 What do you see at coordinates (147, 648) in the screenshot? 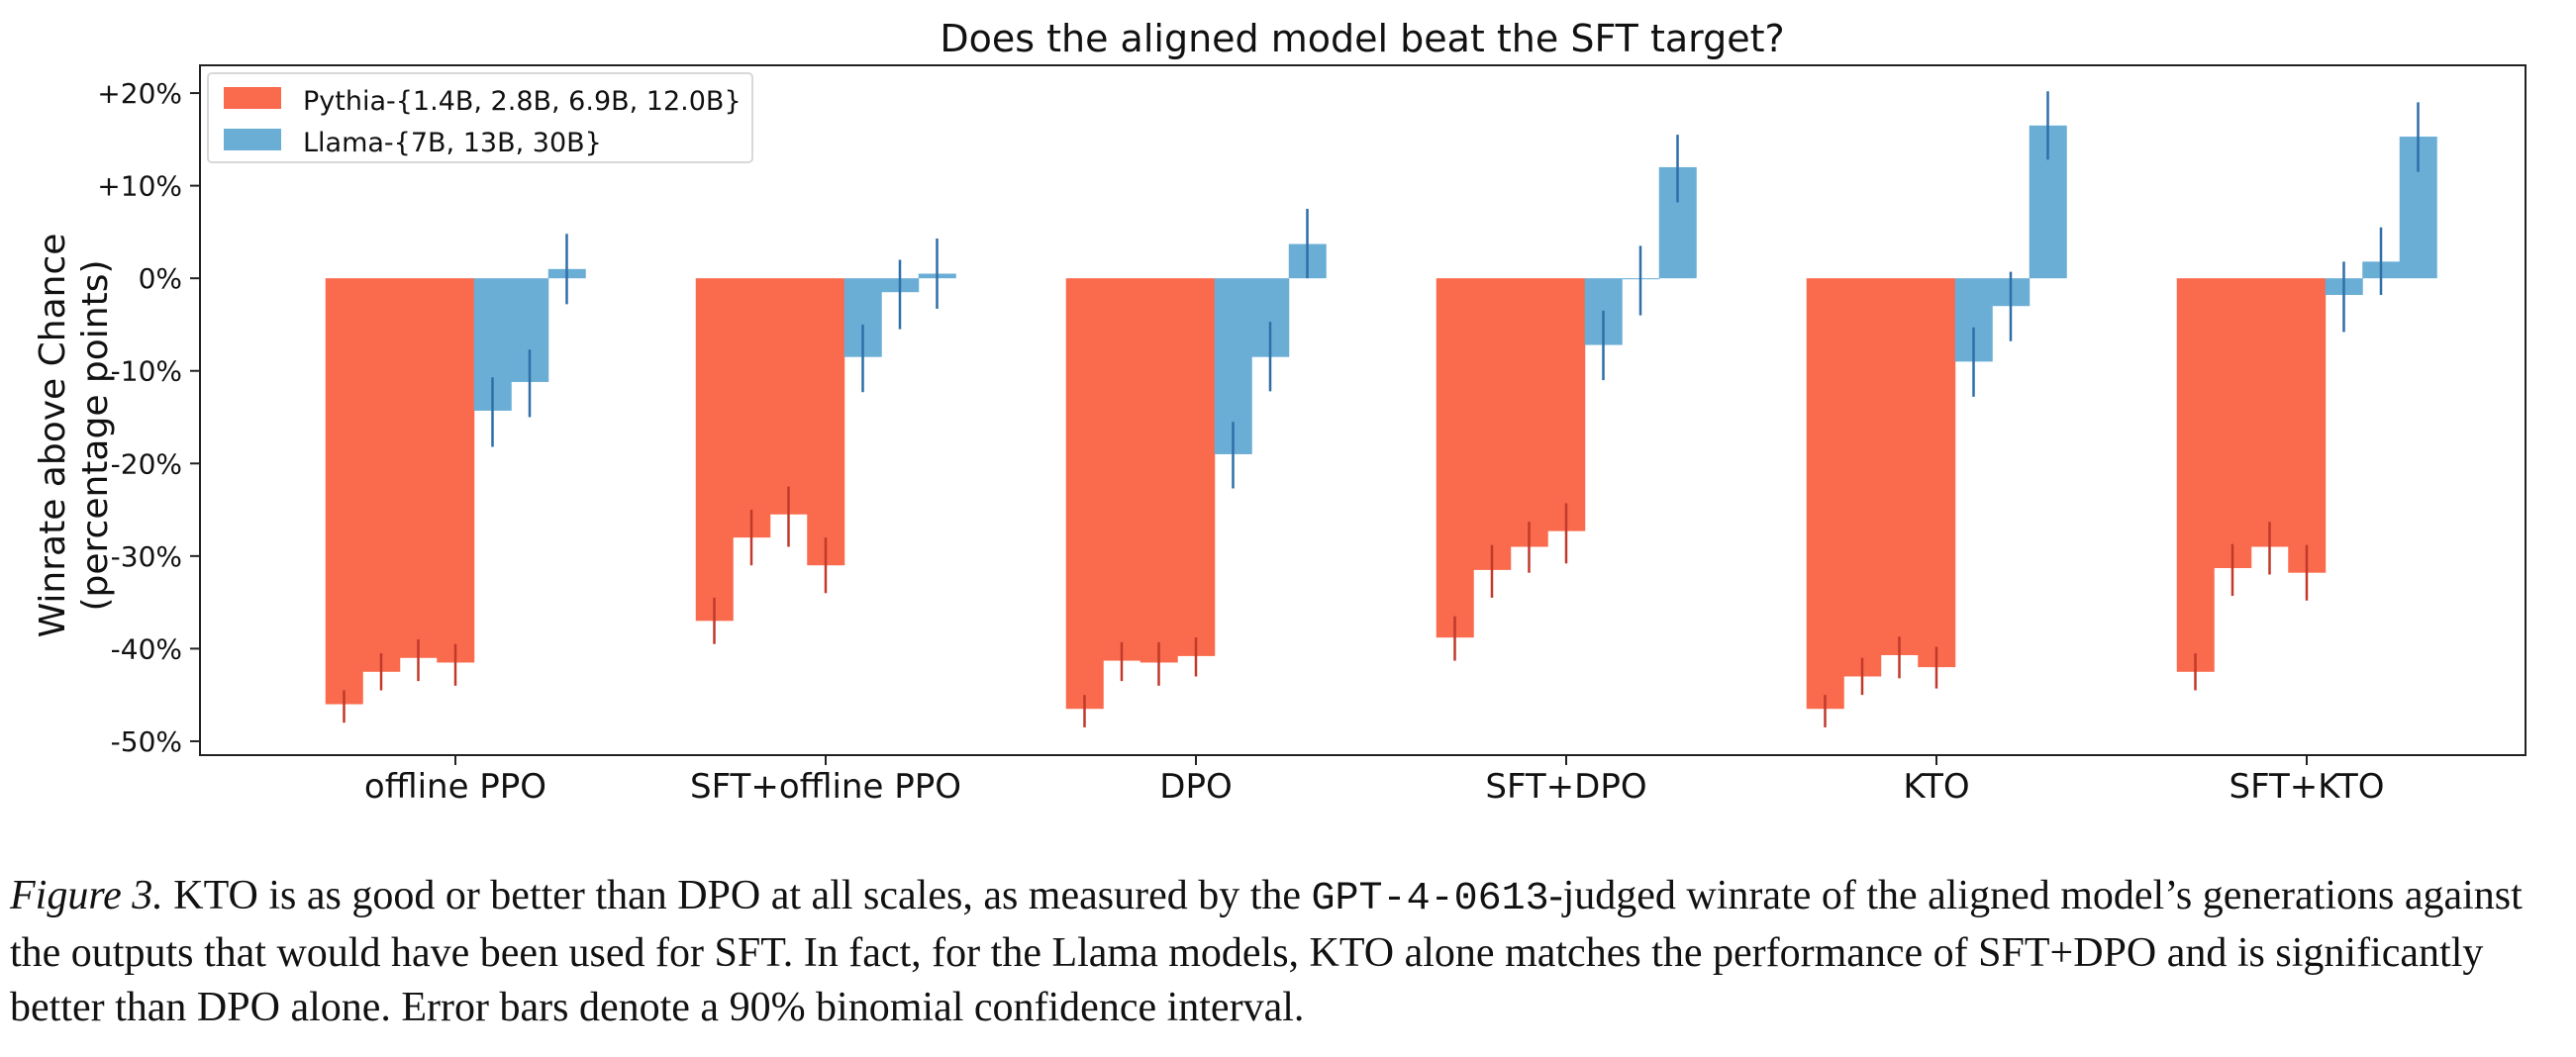
I see `y-tick-label: -40%` at bounding box center [147, 648].